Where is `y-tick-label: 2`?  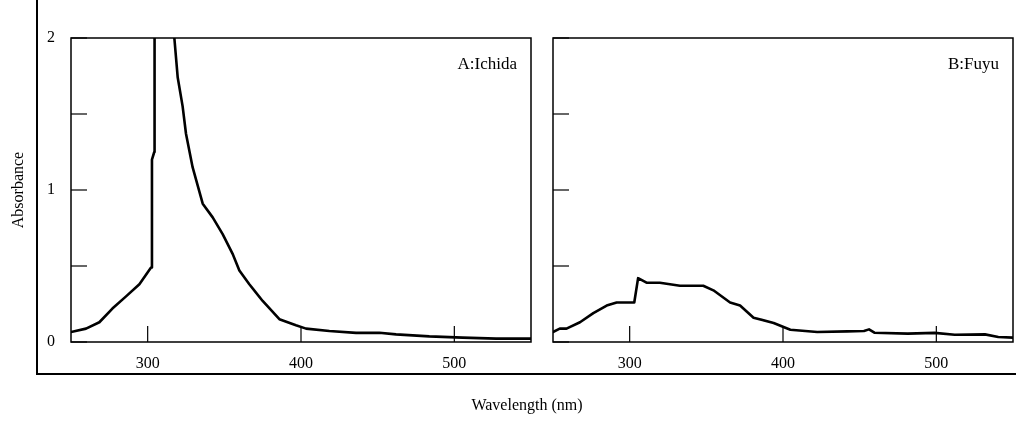
y-tick-label: 2 is located at coordinates (51, 37).